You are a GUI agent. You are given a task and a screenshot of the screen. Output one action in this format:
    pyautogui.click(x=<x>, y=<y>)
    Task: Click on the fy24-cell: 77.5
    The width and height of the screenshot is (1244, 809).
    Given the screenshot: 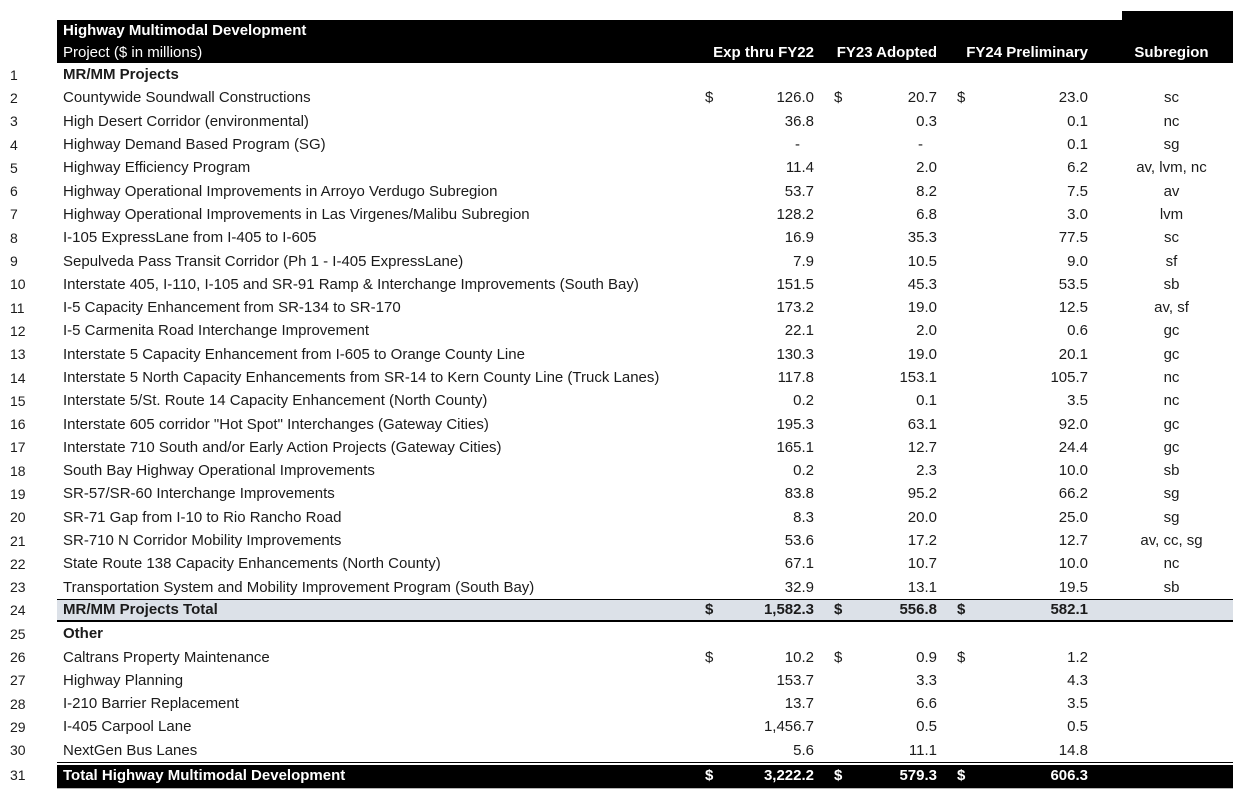 What is the action you would take?
    pyautogui.click(x=1027, y=237)
    